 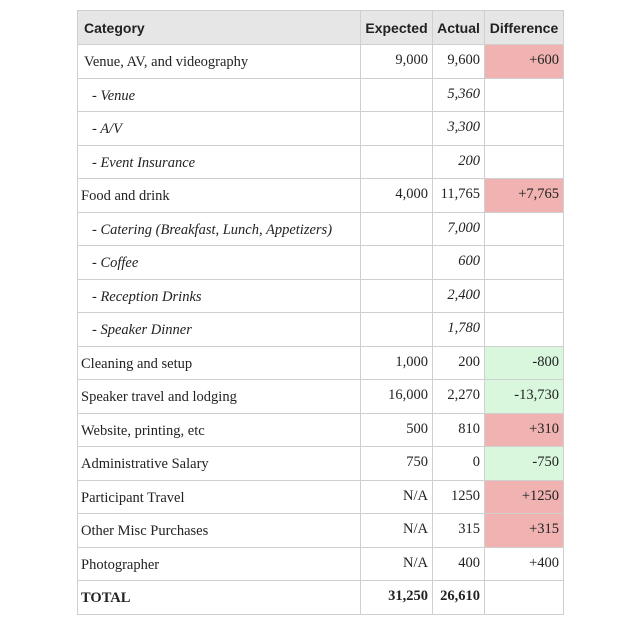 What do you see at coordinates (458, 563) in the screenshot?
I see `actual-cell: 400` at bounding box center [458, 563].